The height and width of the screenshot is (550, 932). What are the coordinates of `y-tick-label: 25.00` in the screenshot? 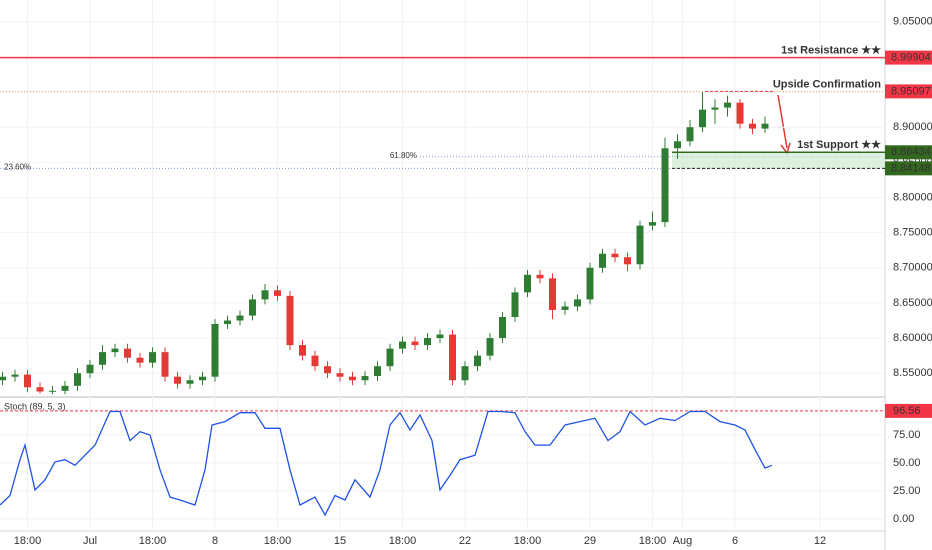 It's located at (907, 491).